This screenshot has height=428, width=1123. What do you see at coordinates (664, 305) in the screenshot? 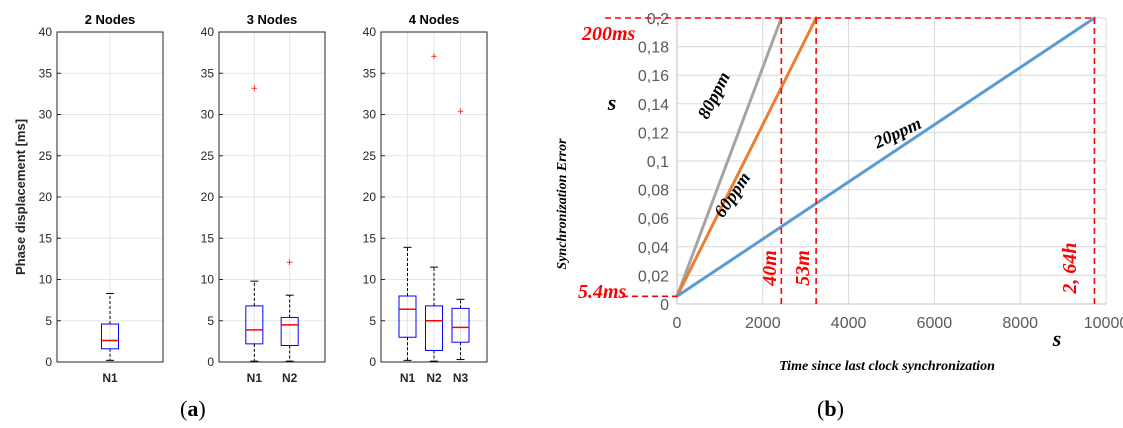
I see `y-tick-label-b-0: 0` at bounding box center [664, 305].